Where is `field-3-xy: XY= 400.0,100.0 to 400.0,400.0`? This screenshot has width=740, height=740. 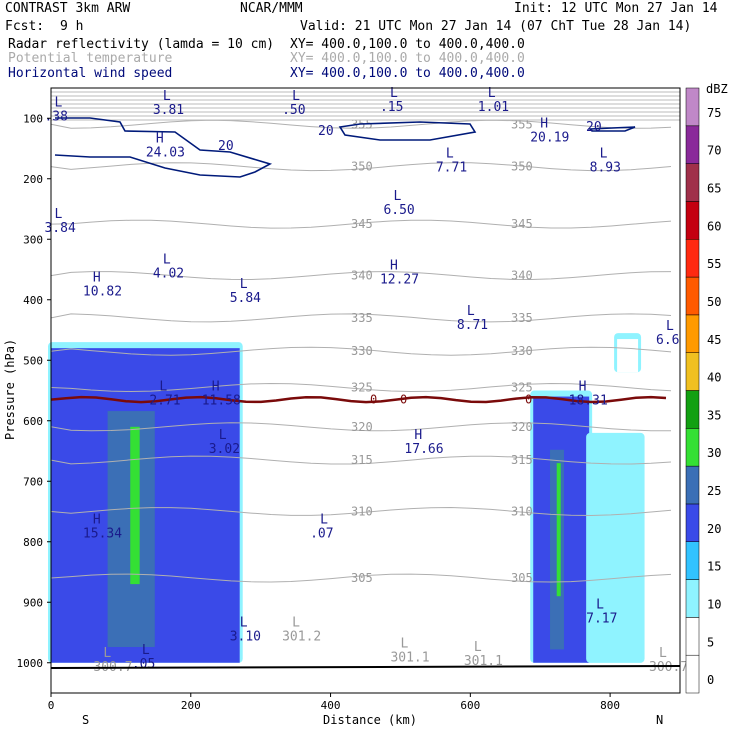
field-3-xy: XY= 400.0,100.0 to 400.0,400.0 is located at coordinates (407, 73).